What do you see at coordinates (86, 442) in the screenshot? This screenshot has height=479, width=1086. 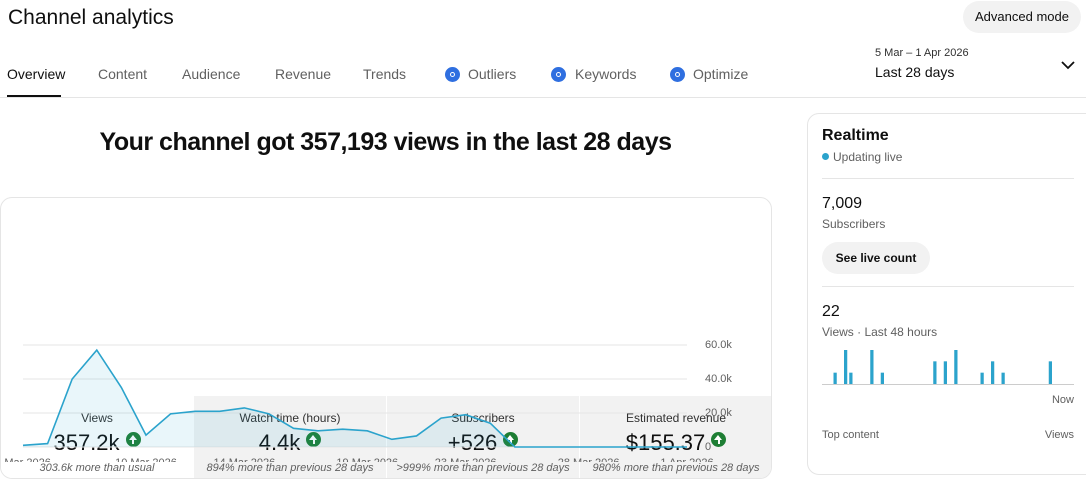 I see `metric-value: 357.2k` at bounding box center [86, 442].